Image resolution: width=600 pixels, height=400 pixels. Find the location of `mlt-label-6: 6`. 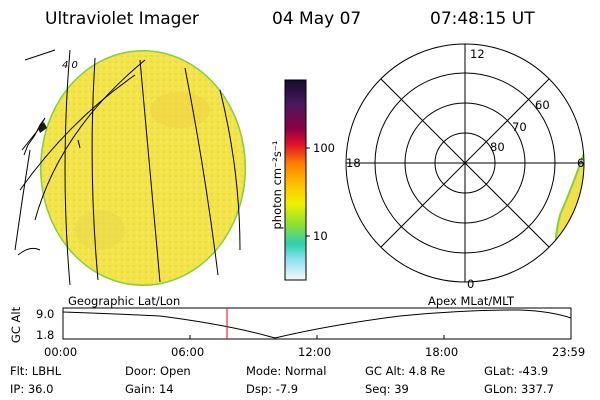

mlt-label-6: 6 is located at coordinates (581, 163).